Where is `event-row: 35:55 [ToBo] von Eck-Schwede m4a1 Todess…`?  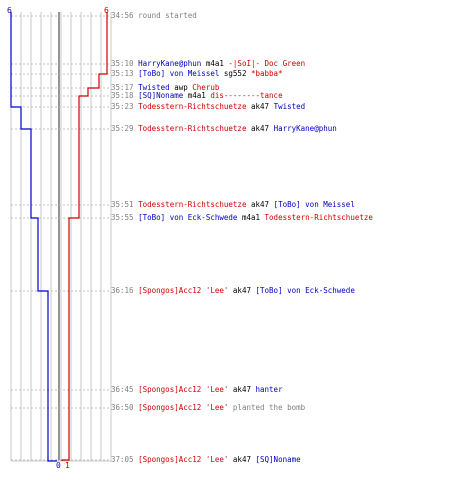 event-row: 35:55 [ToBo] von Eck-Schwede m4a1 Todess… is located at coordinates (242, 217).